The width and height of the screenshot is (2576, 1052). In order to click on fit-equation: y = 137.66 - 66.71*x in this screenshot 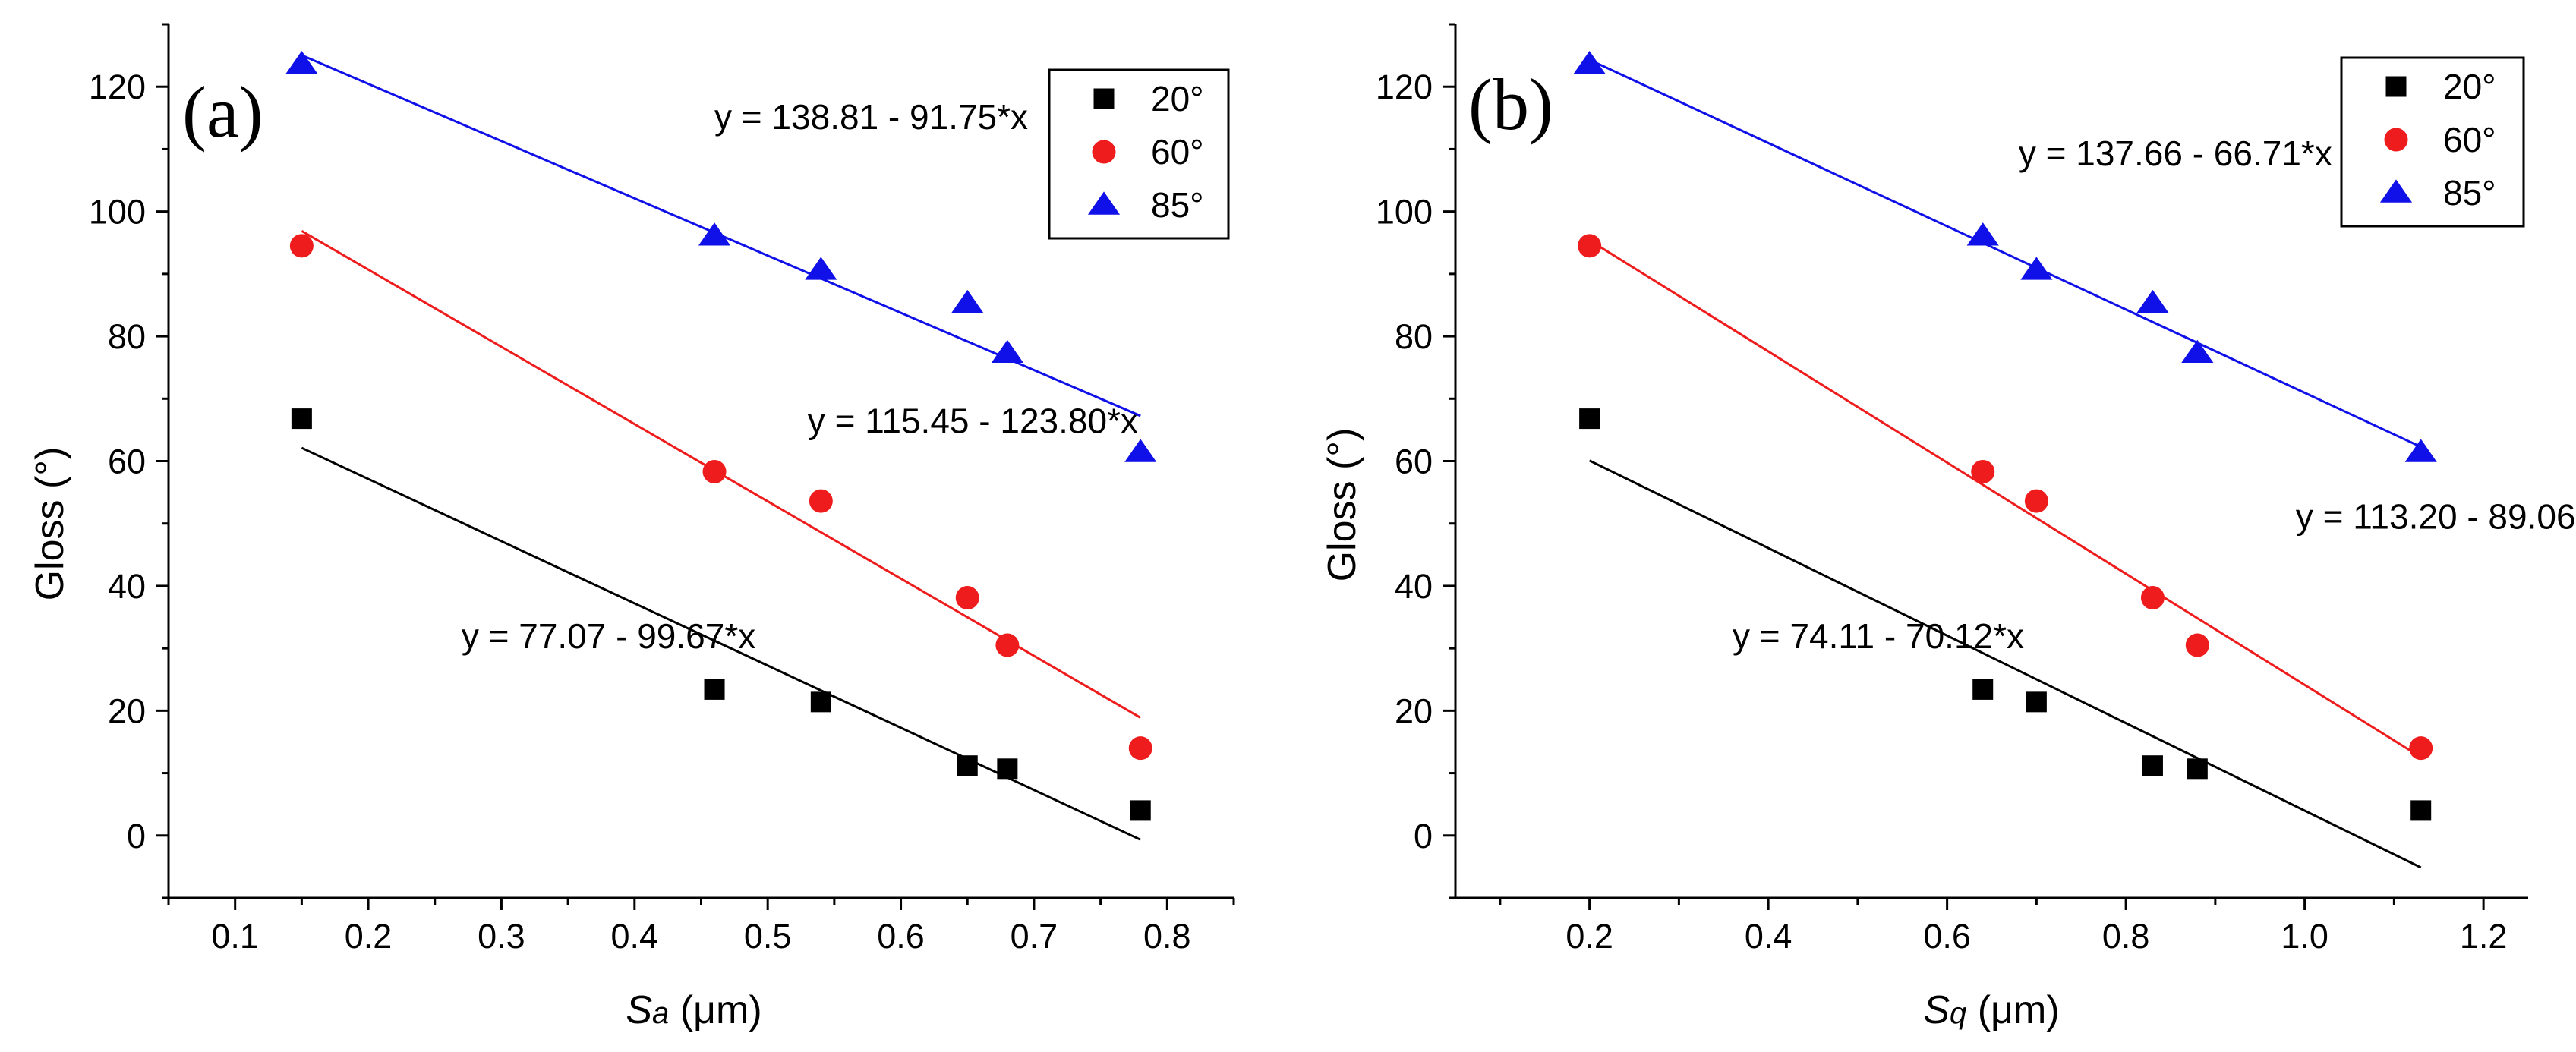, I will do `click(2175, 153)`.